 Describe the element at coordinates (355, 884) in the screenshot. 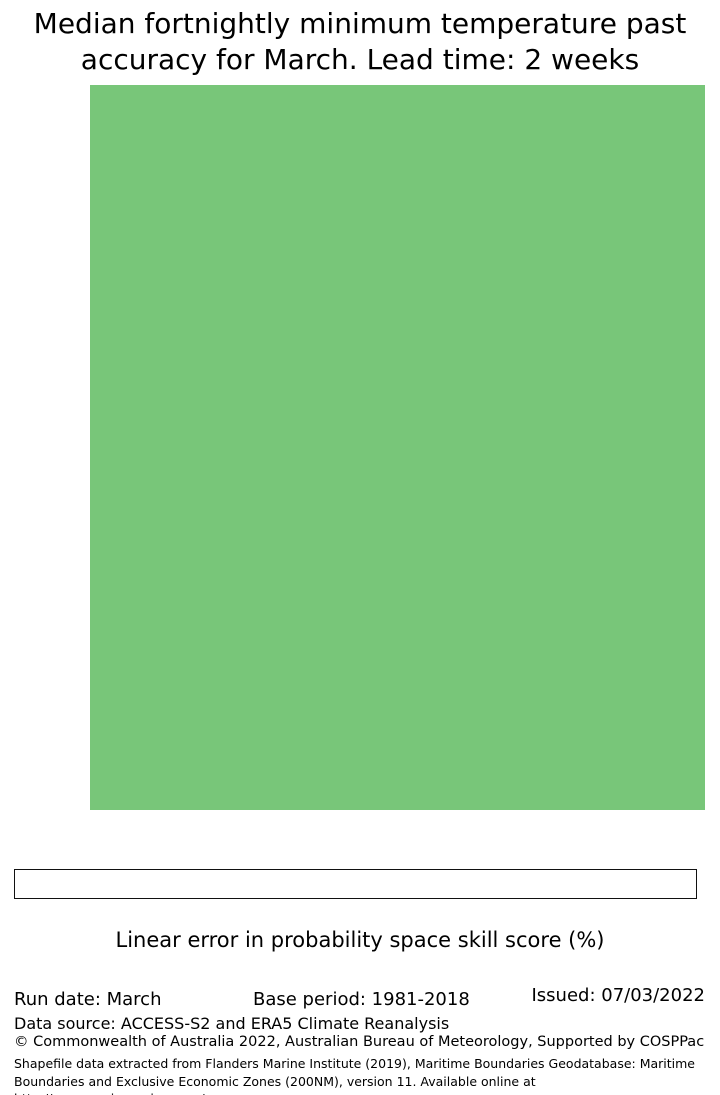

I see `colorbar` at that location.